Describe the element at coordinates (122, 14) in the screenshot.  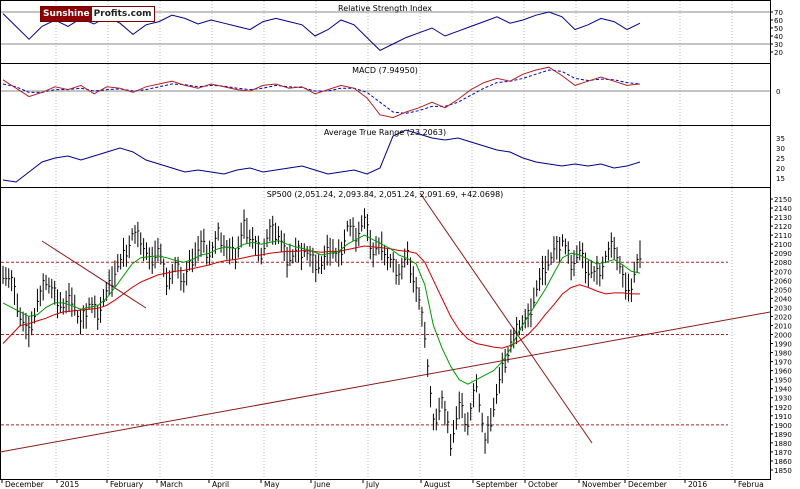
I see `logo-part-2: Profits.com` at that location.